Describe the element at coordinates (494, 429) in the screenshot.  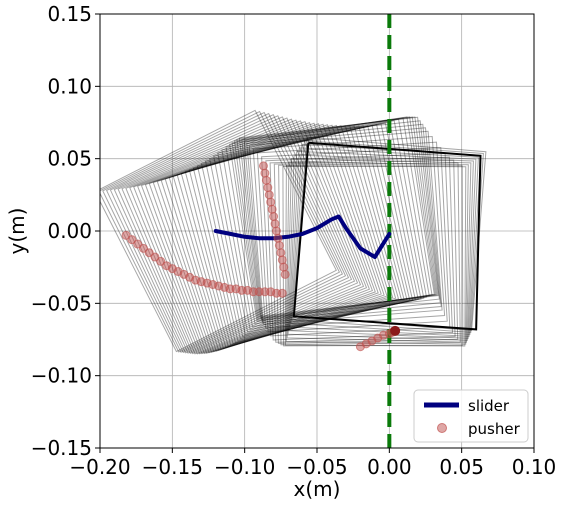
I see `legend-pusher-label: pusher` at that location.